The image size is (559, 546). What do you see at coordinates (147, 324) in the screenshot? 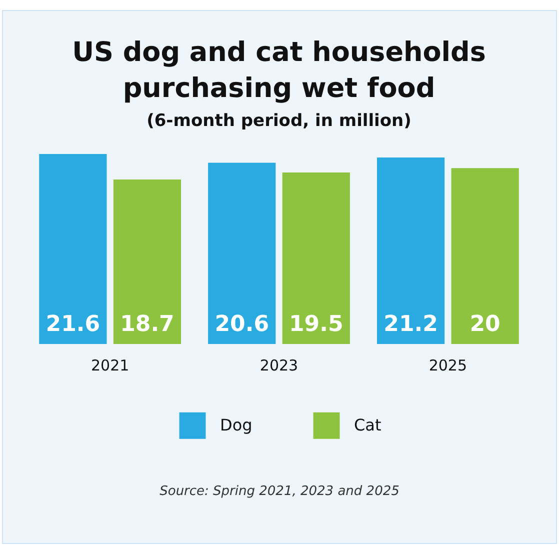
I see `data-label: 18.7` at bounding box center [147, 324].